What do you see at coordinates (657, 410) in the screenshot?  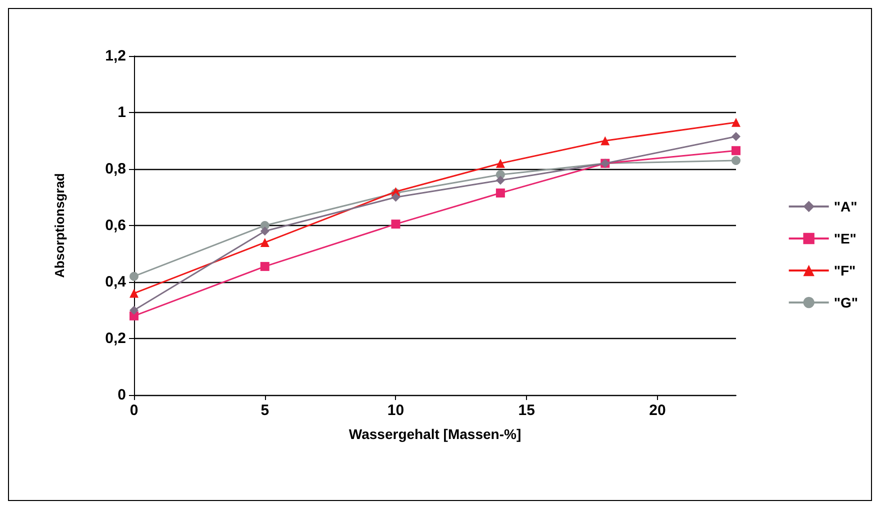 I see `x-tick-label: 20` at bounding box center [657, 410].